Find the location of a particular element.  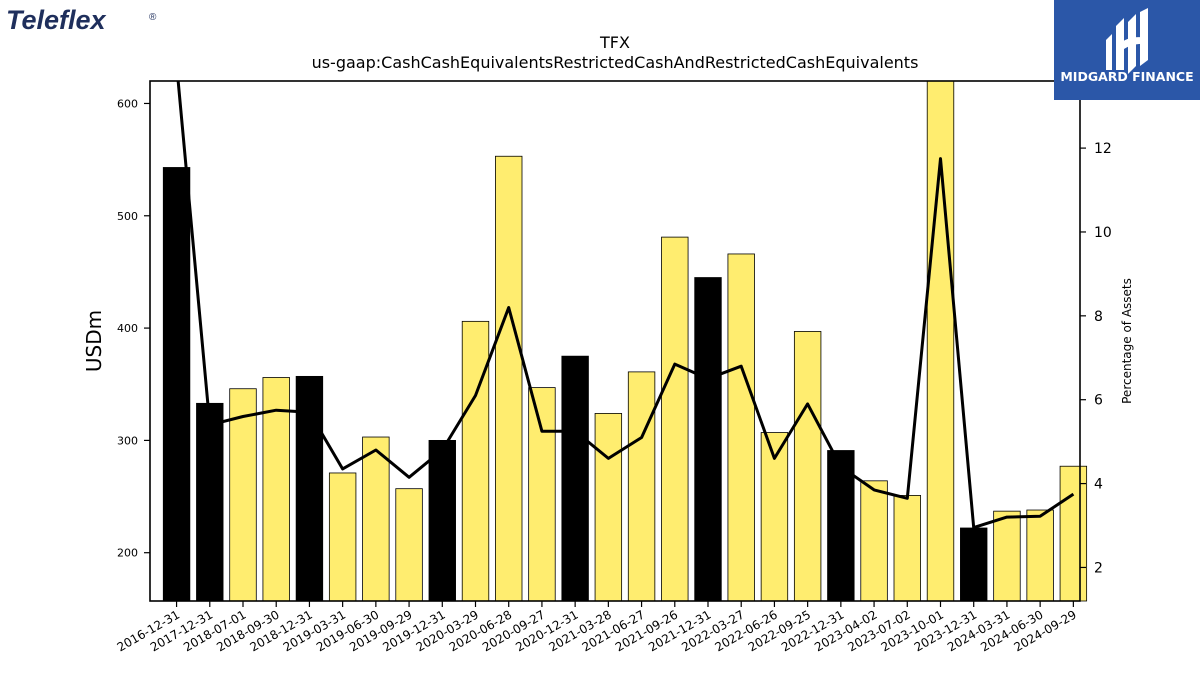

left-tick-label: 500 is located at coordinates (127, 216).